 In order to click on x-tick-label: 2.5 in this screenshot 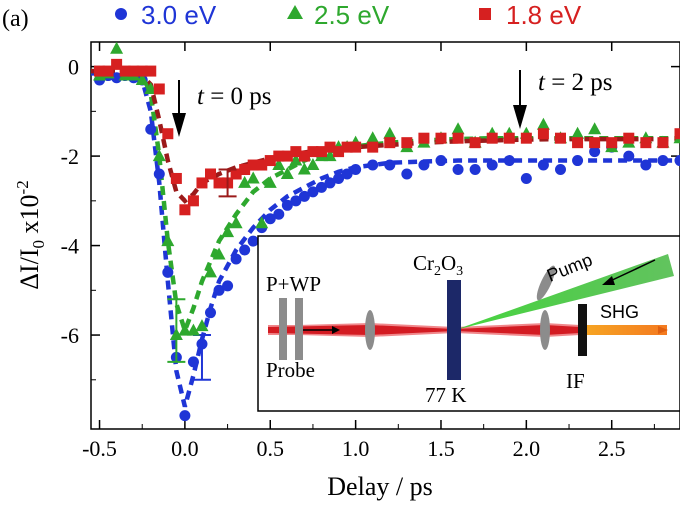, I will do `click(612, 448)`.